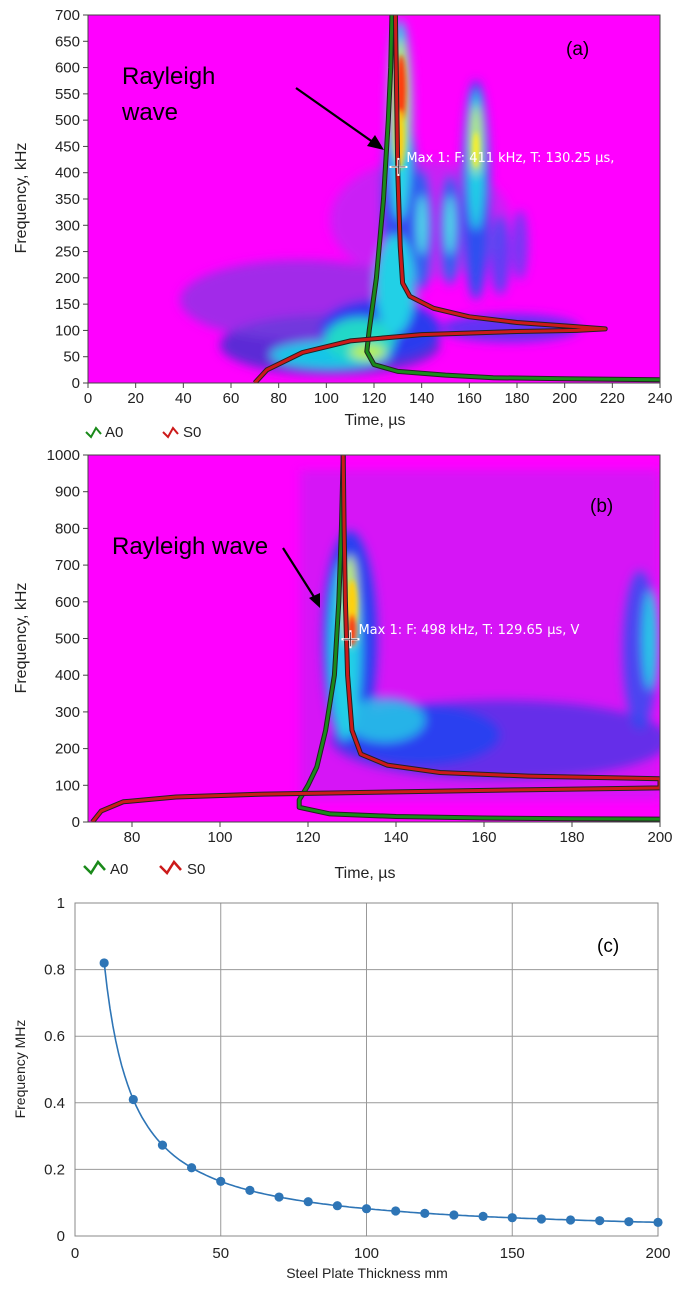 This screenshot has height=1289, width=678. I want to click on legend-s0-icon-b, so click(170, 867).